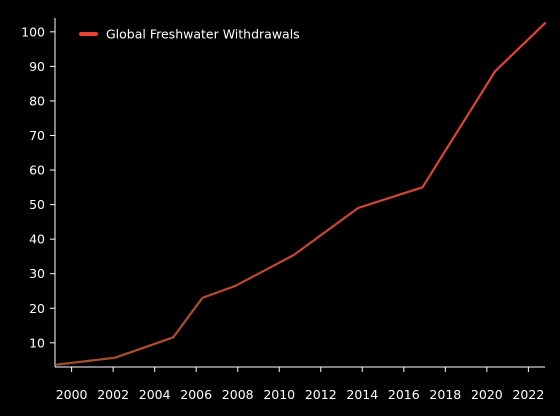 This screenshot has height=416, width=560. I want to click on x-tick-label: 2020, so click(487, 394).